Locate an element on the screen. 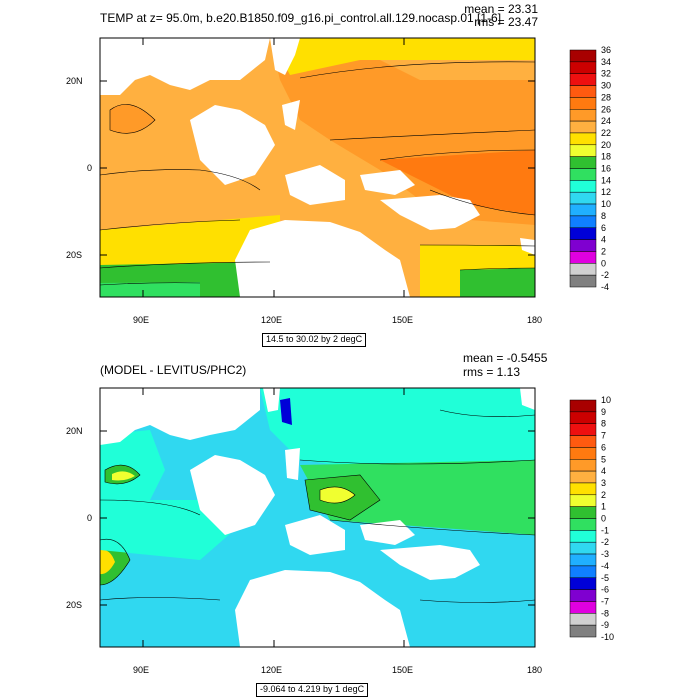  panel2-colorbar-label: 5 is located at coordinates (603, 459).